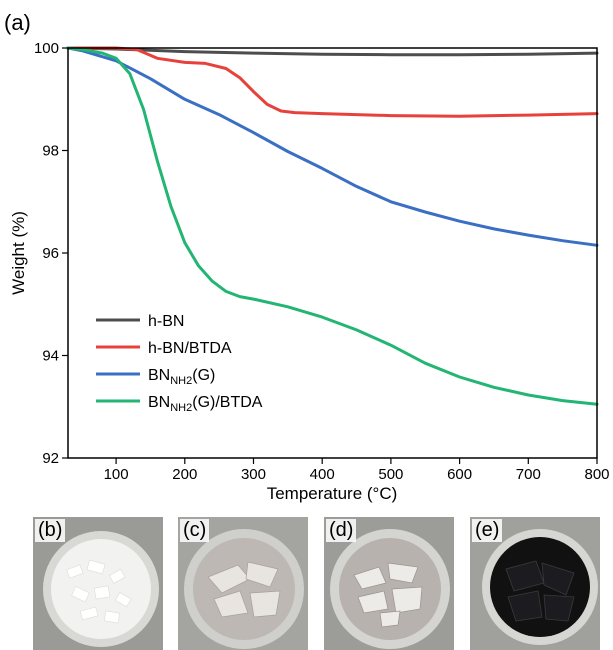  Describe the element at coordinates (322, 474) in the screenshot. I see `x-tick-label: 400` at that location.